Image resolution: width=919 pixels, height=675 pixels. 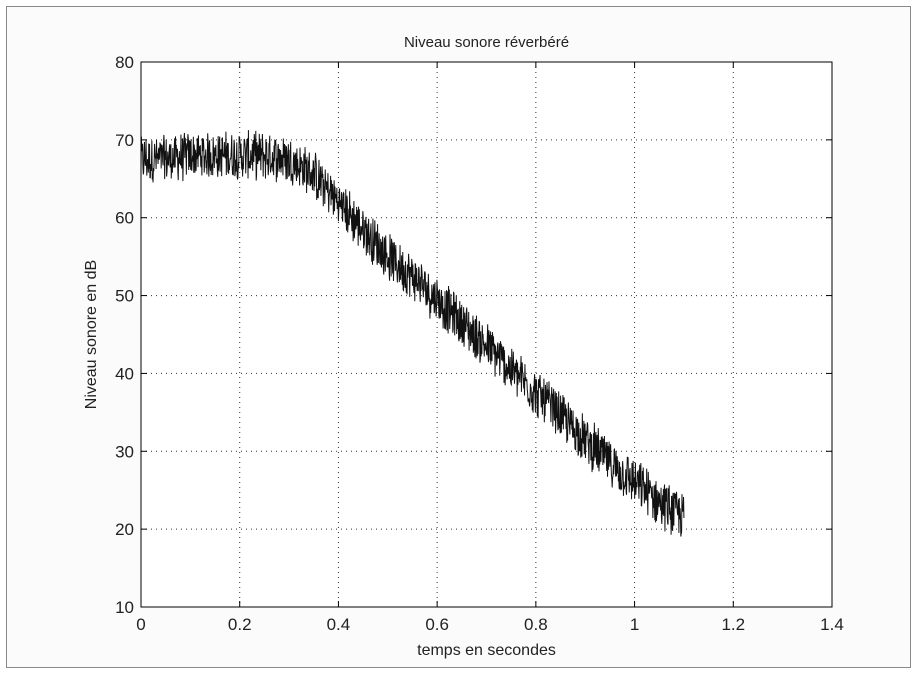 What do you see at coordinates (124, 451) in the screenshot?
I see `y-tick-label: 30` at bounding box center [124, 451].